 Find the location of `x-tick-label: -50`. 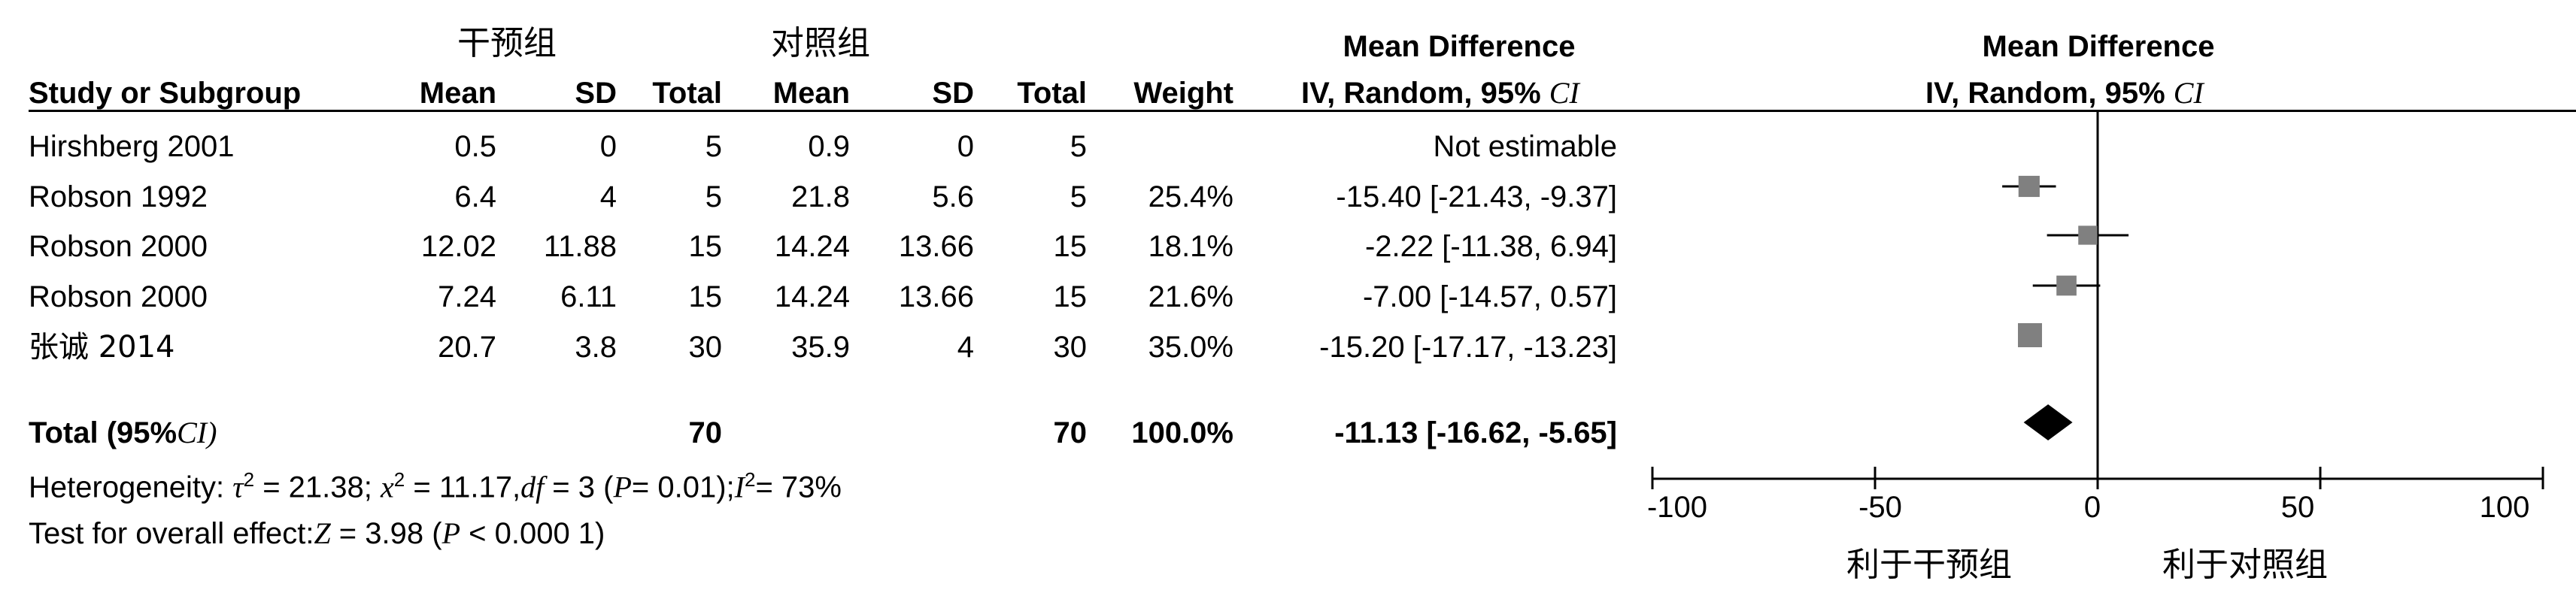

x-tick-label: -50 is located at coordinates (1880, 508).